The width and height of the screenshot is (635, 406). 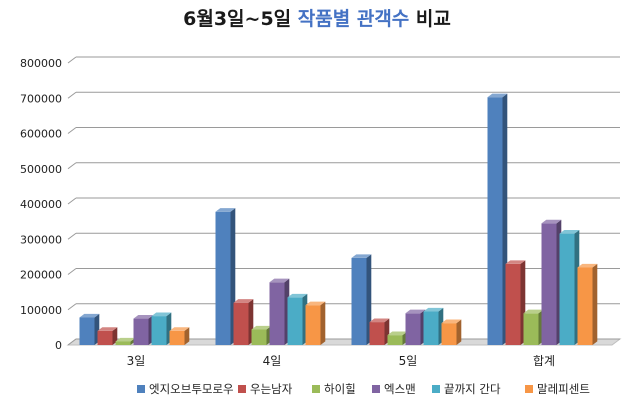 What do you see at coordinates (136, 361) in the screenshot?
I see `x-category-label: 3일` at bounding box center [136, 361].